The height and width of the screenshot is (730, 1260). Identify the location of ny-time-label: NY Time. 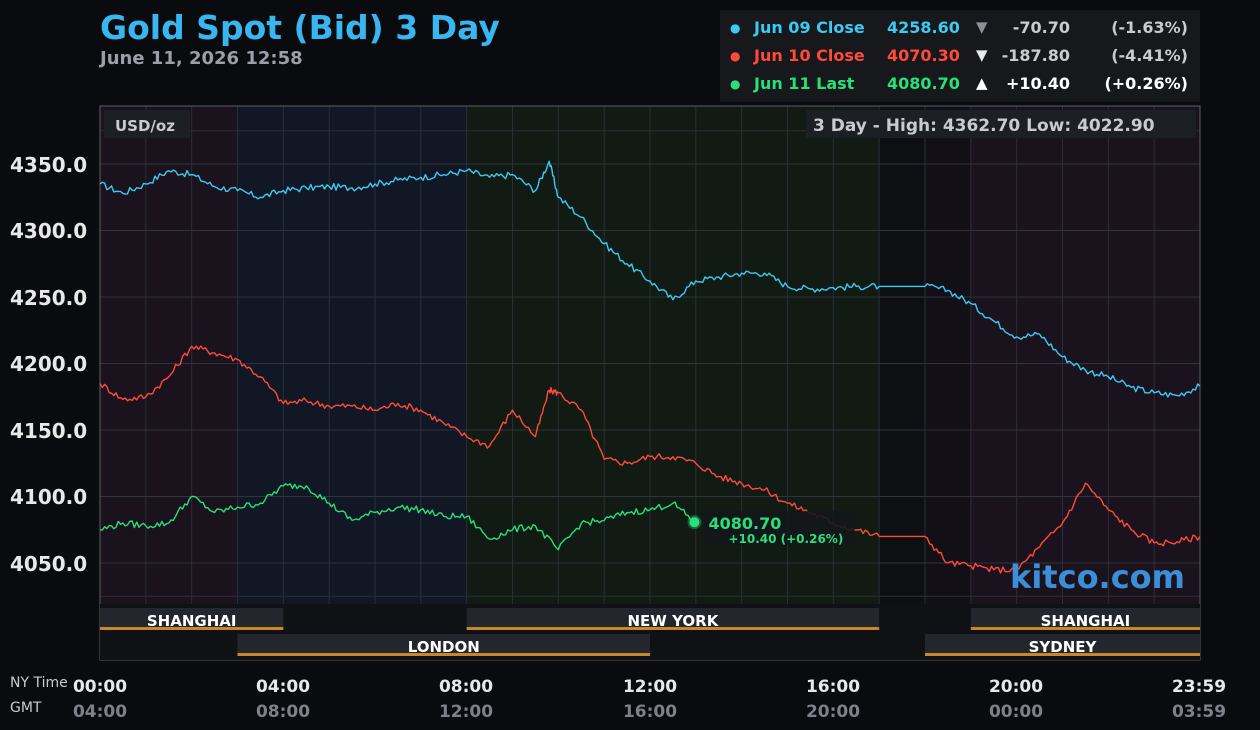
(39, 683).